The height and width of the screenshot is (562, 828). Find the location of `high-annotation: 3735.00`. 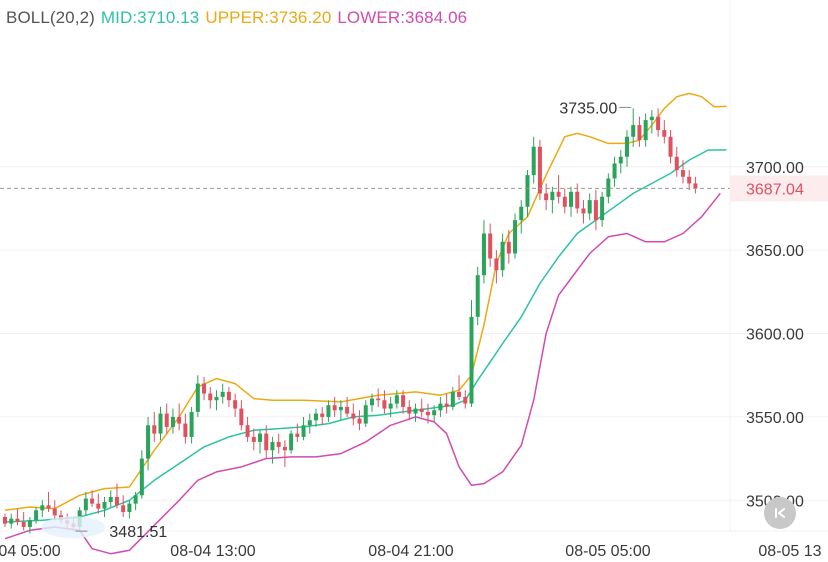

high-annotation: 3735.00 is located at coordinates (588, 108).